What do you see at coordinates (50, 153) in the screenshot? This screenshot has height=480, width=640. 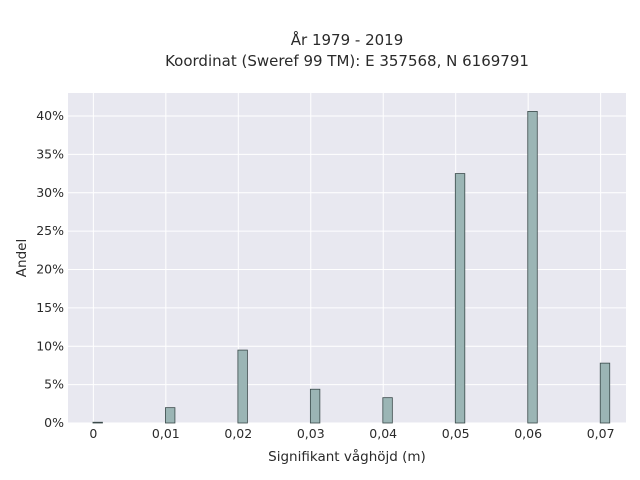 I see `y-tick-label: 35%` at bounding box center [50, 153].